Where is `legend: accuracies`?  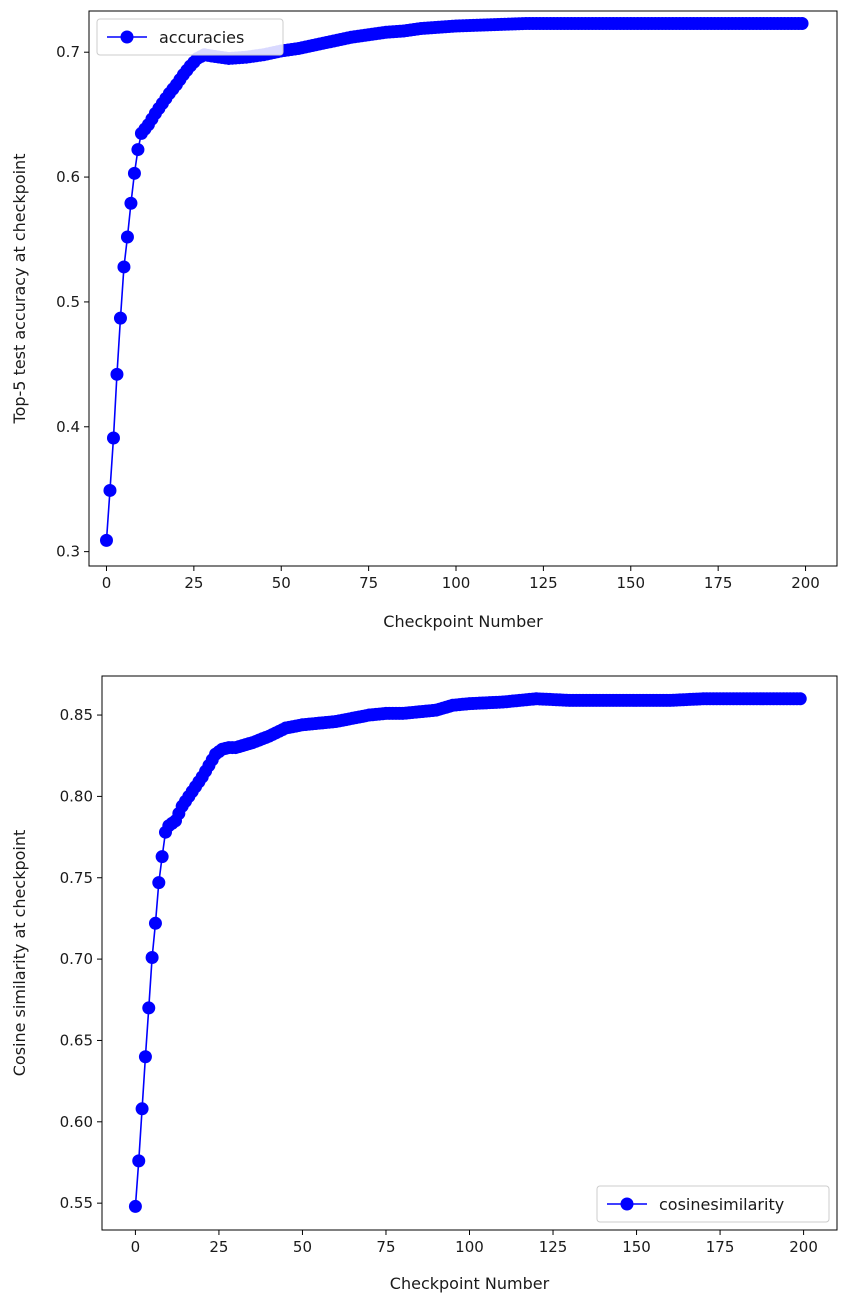
legend: accuracies is located at coordinates (190, 37).